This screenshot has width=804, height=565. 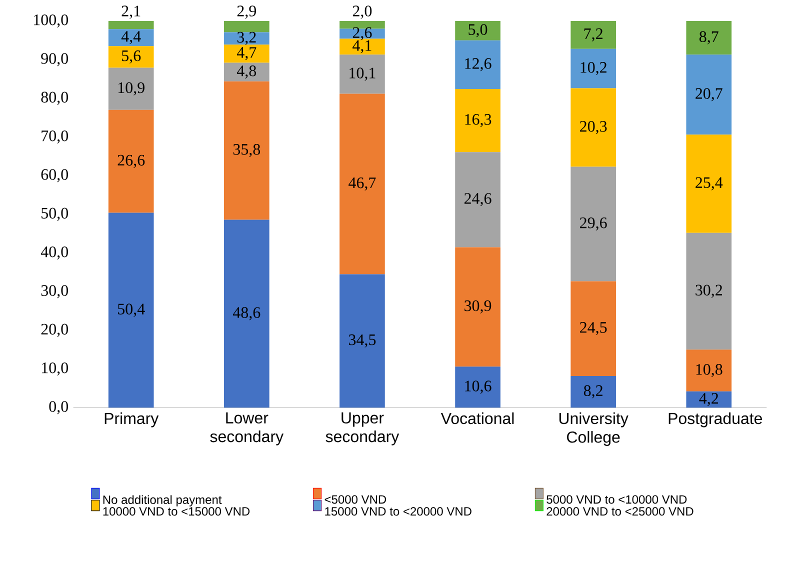 I want to click on data-label: 34,5, so click(x=362, y=341).